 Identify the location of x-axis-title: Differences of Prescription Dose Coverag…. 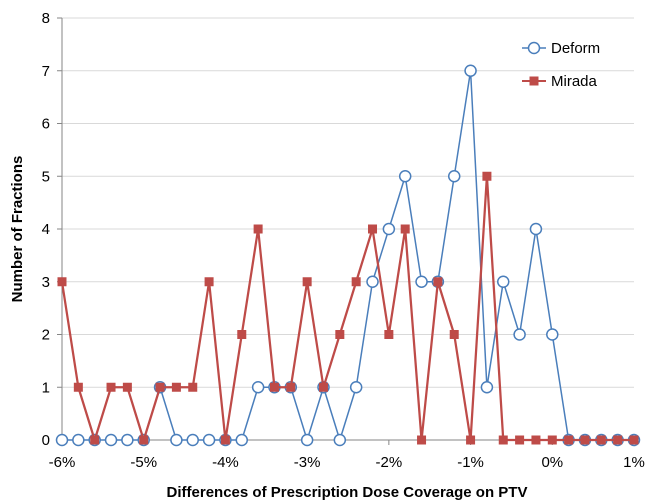
(347, 492).